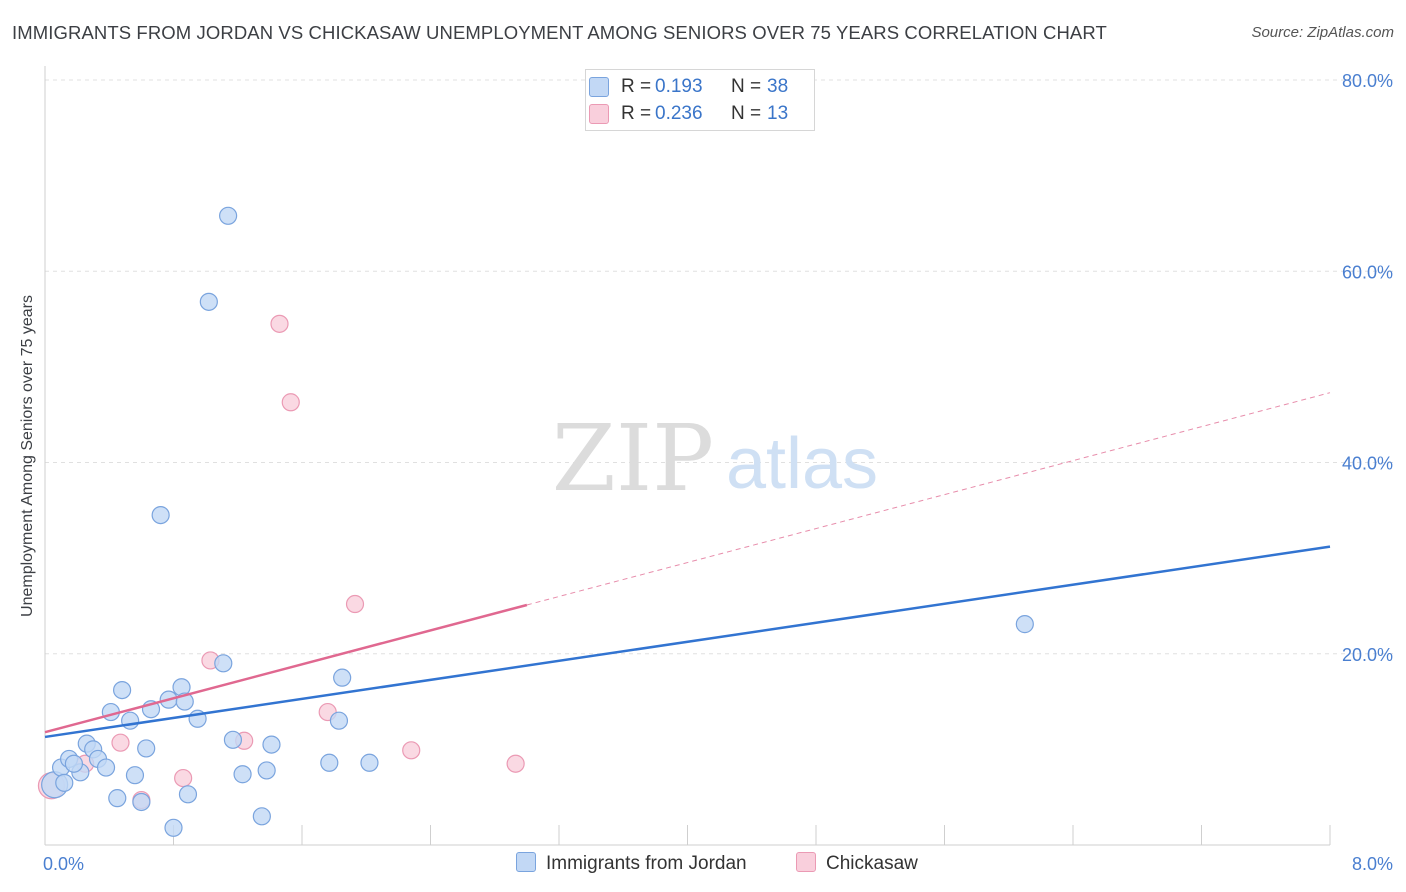 The height and width of the screenshot is (892, 1406). What do you see at coordinates (646, 863) in the screenshot?
I see `bottom-legend-label-jordan: Immigrants from Jordan` at bounding box center [646, 863].